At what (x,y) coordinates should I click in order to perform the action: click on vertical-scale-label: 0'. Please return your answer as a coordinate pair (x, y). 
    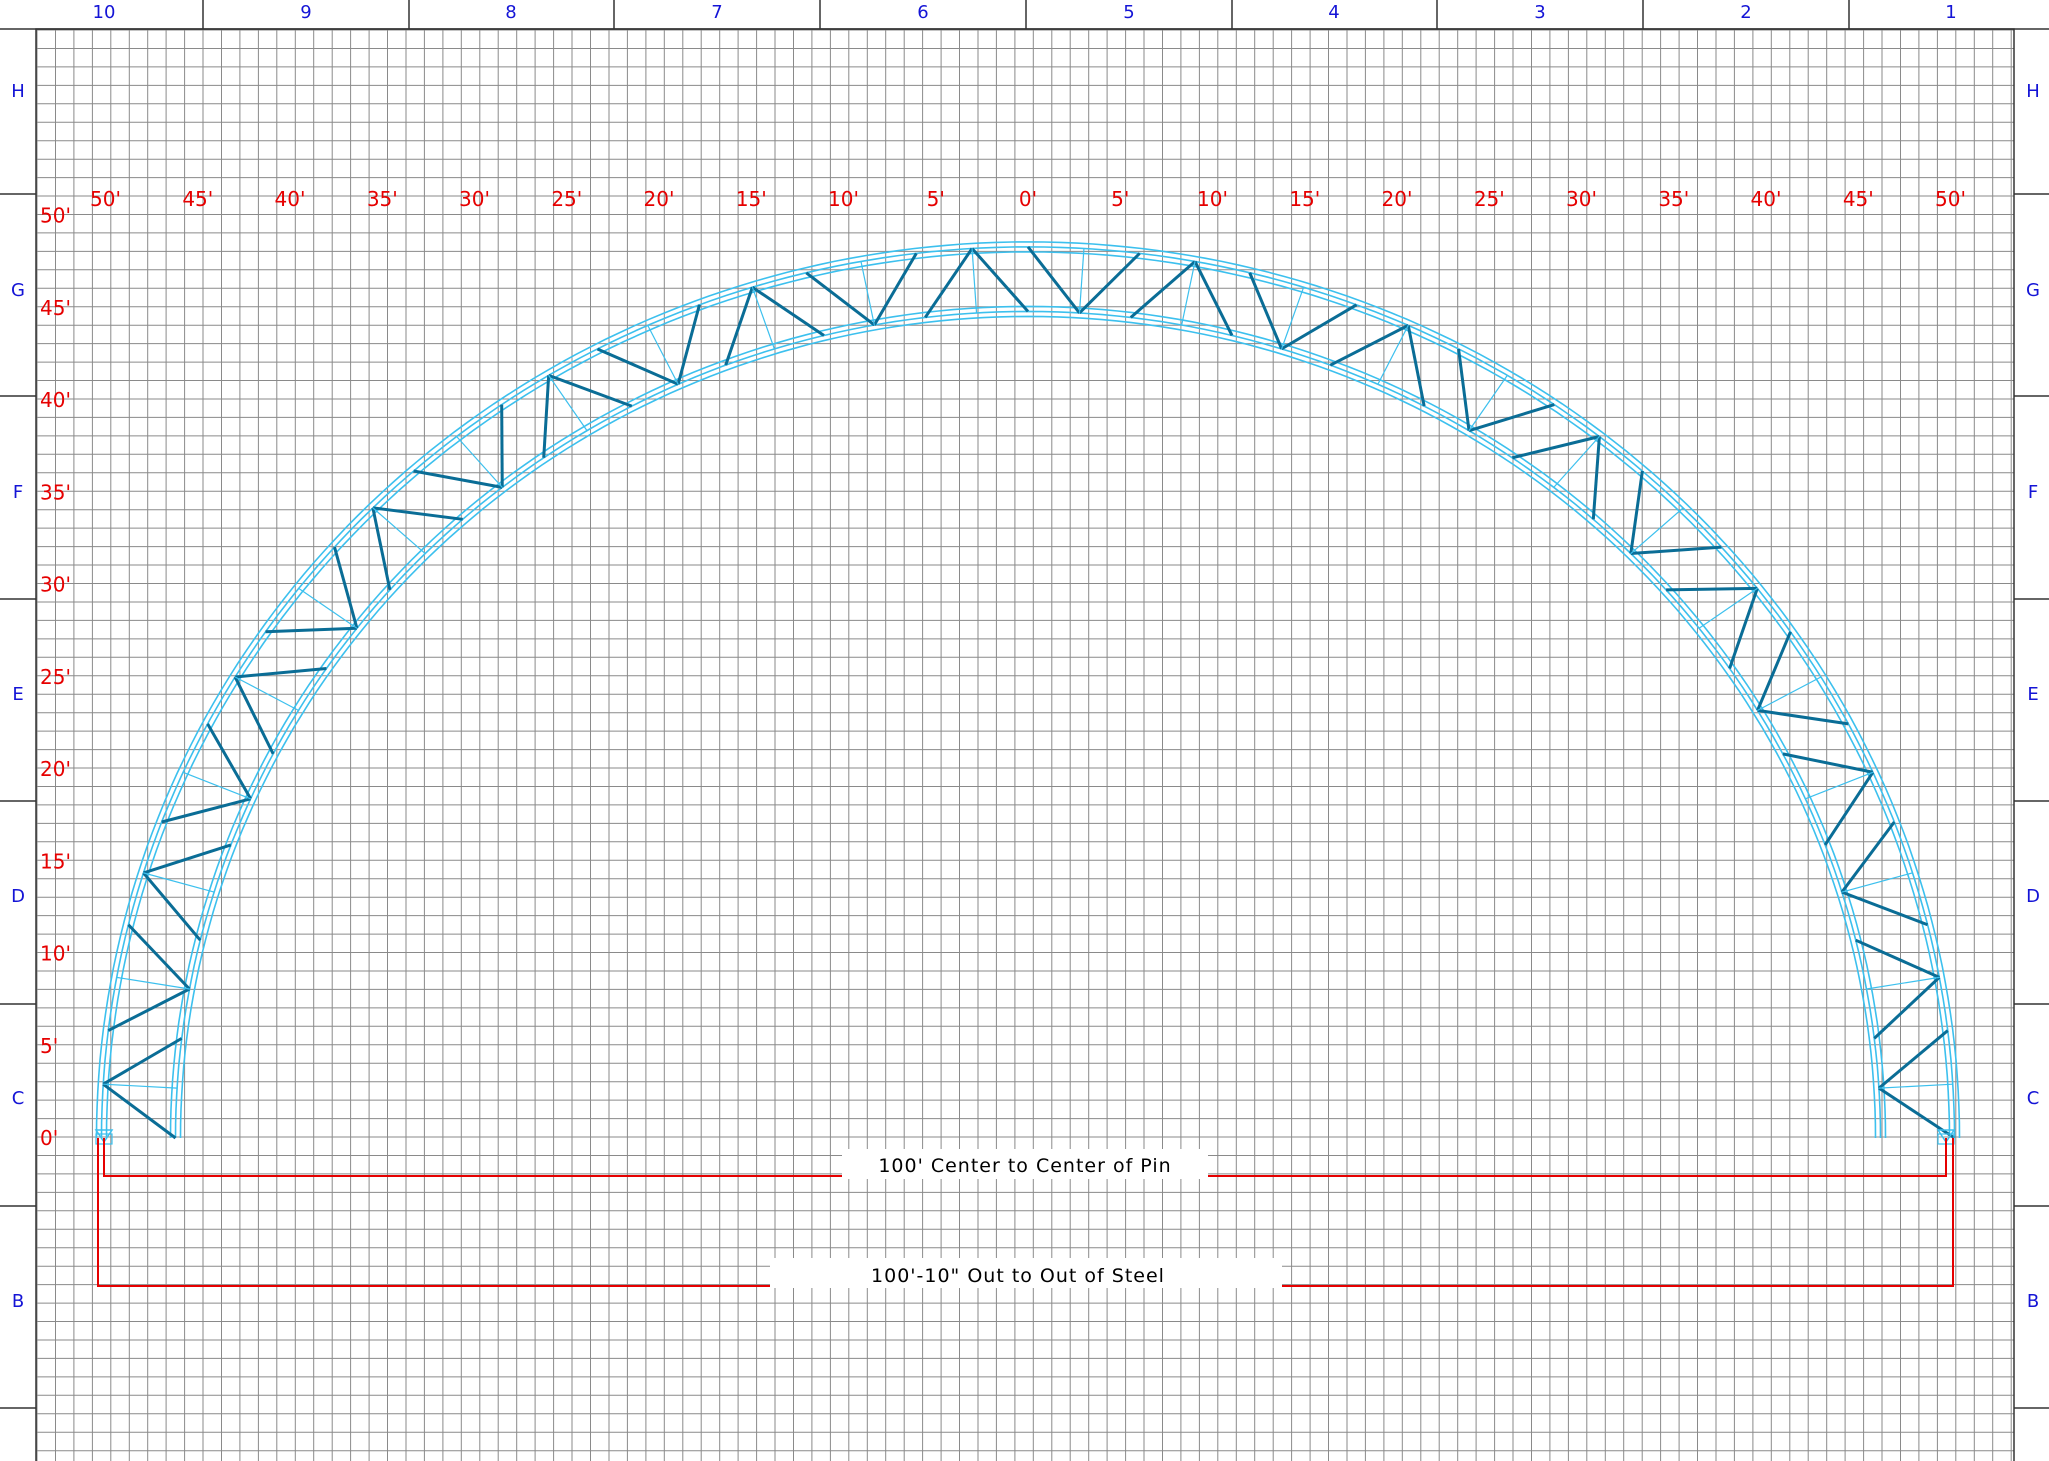
    Looking at the image, I should click on (49, 1138).